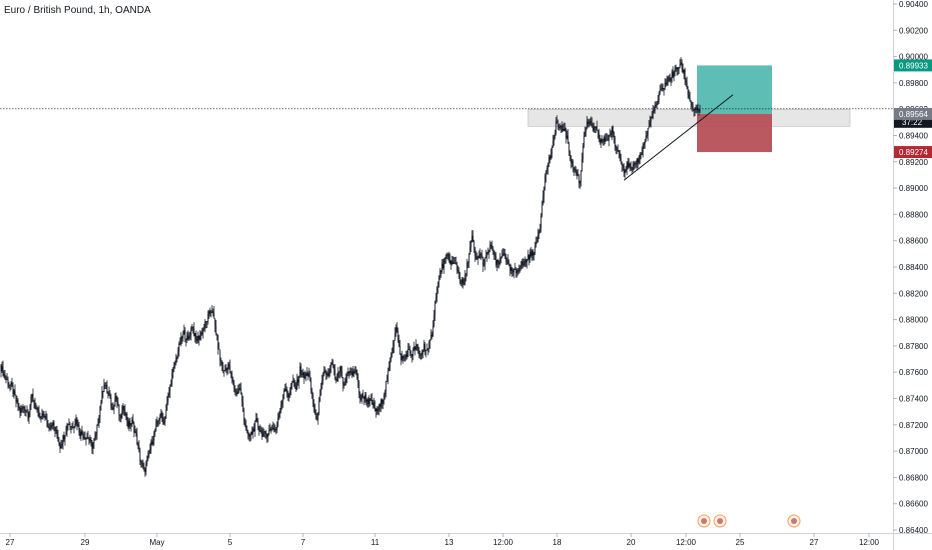  Describe the element at coordinates (156, 542) in the screenshot. I see `x-tick-label: May` at that location.